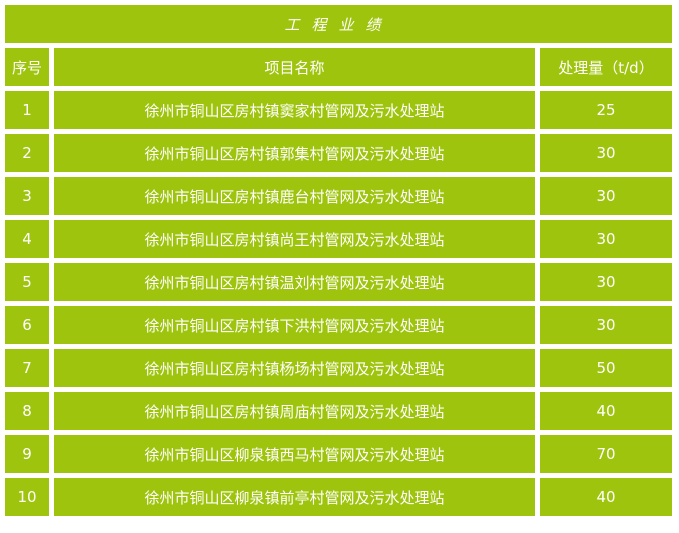 Image resolution: width=679 pixels, height=533 pixels. What do you see at coordinates (27, 196) in the screenshot?
I see `cell-seq: 3` at bounding box center [27, 196].